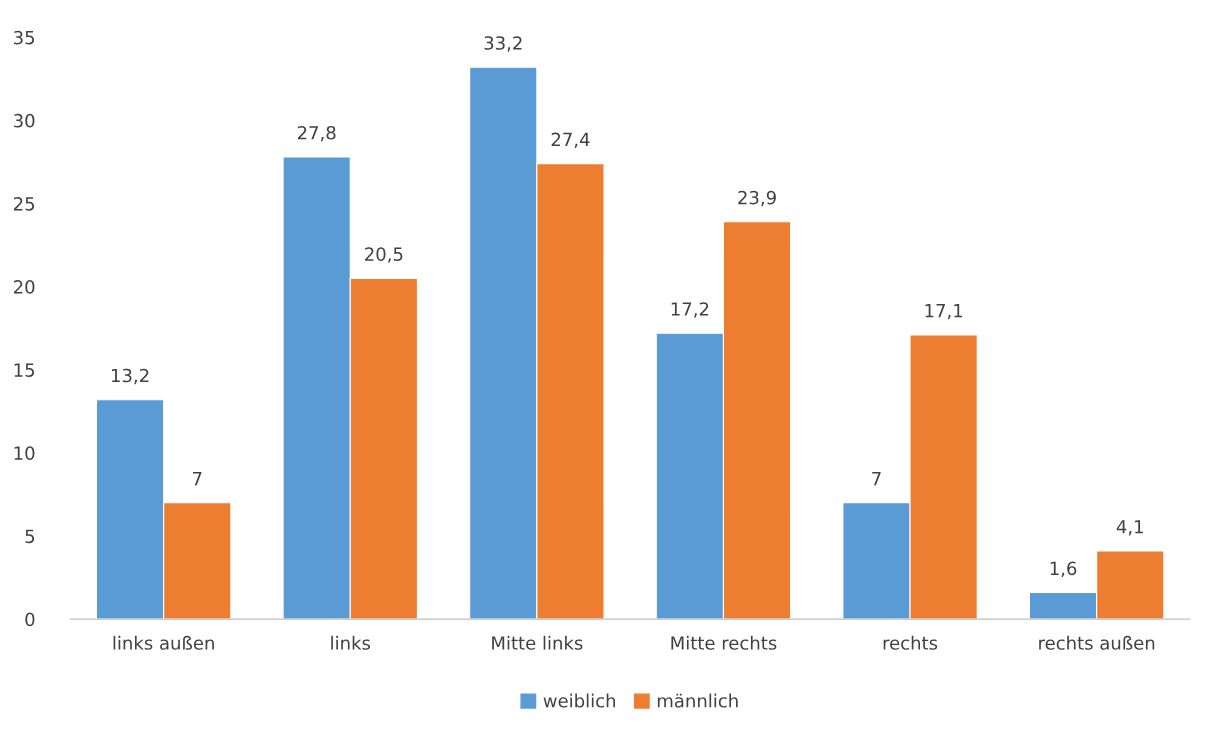 Image resolution: width=1213 pixels, height=731 pixels. Describe the element at coordinates (1063, 569) in the screenshot. I see `data-label: 1,6` at that location.